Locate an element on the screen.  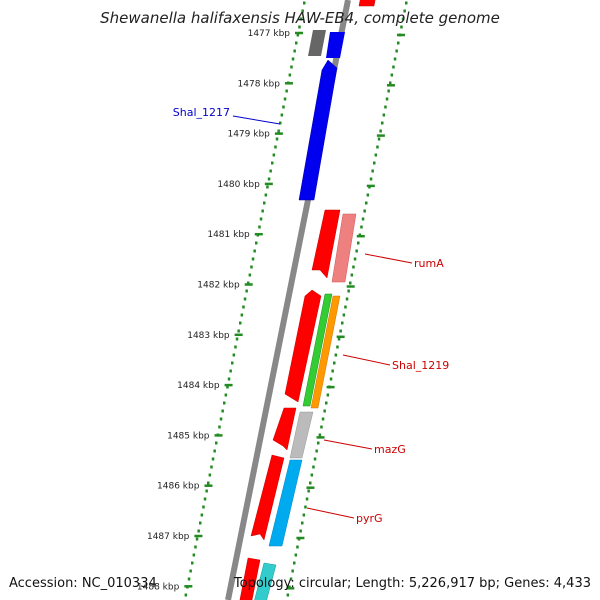
gene-label: mazG is located at coordinates (390, 449).